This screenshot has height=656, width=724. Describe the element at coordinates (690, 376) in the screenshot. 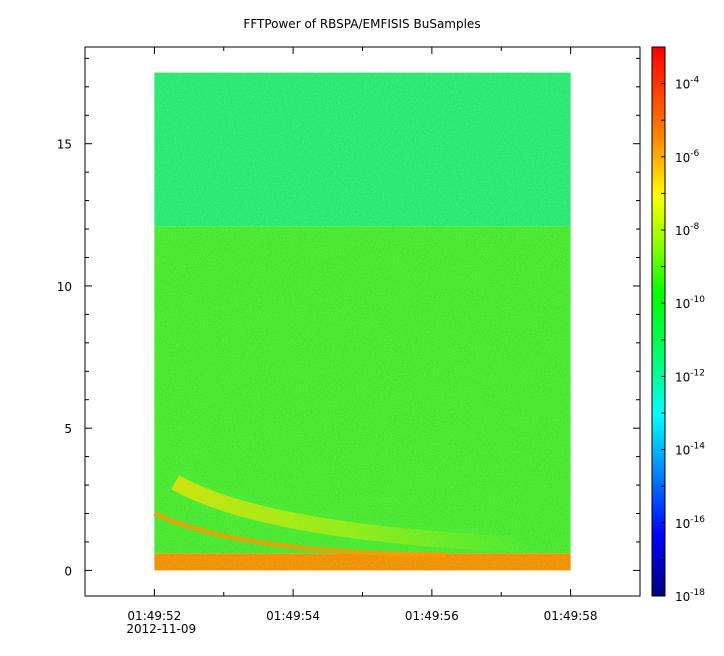

I see `colorbar-tick-label: 10⁻¹²` at that location.